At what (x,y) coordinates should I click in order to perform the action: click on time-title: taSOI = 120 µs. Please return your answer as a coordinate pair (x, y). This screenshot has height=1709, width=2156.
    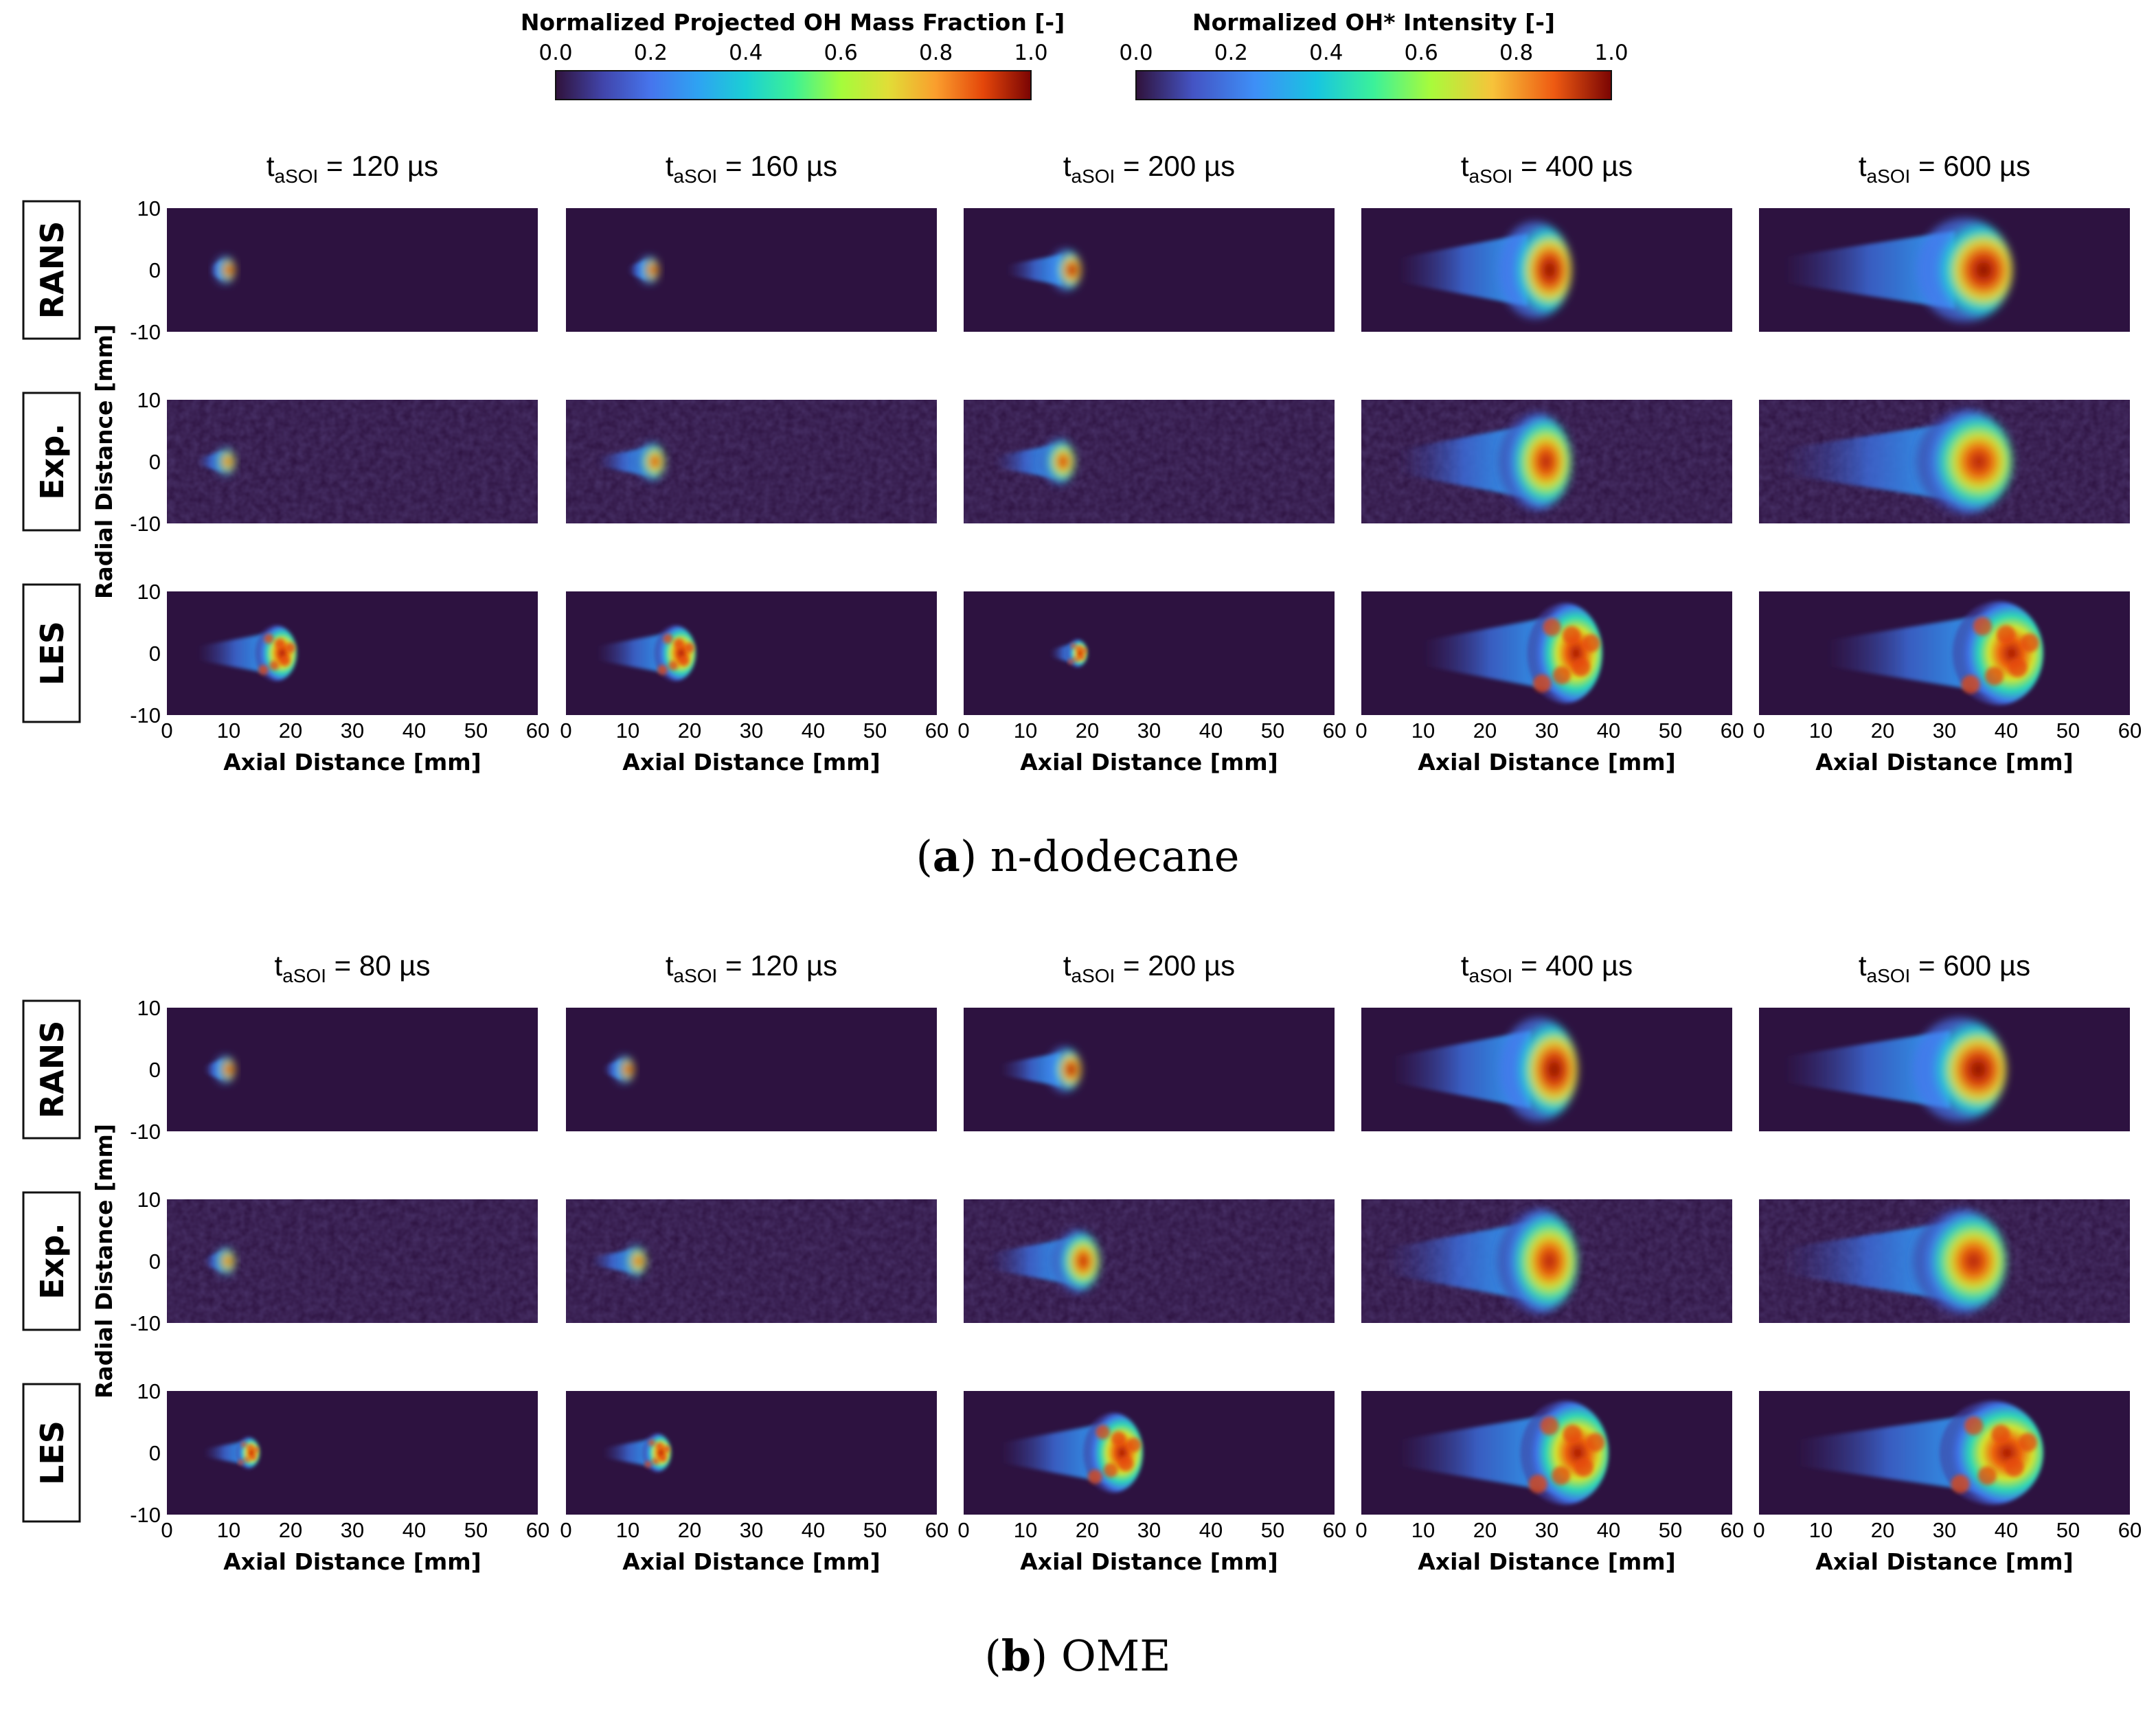
    Looking at the image, I should click on (352, 168).